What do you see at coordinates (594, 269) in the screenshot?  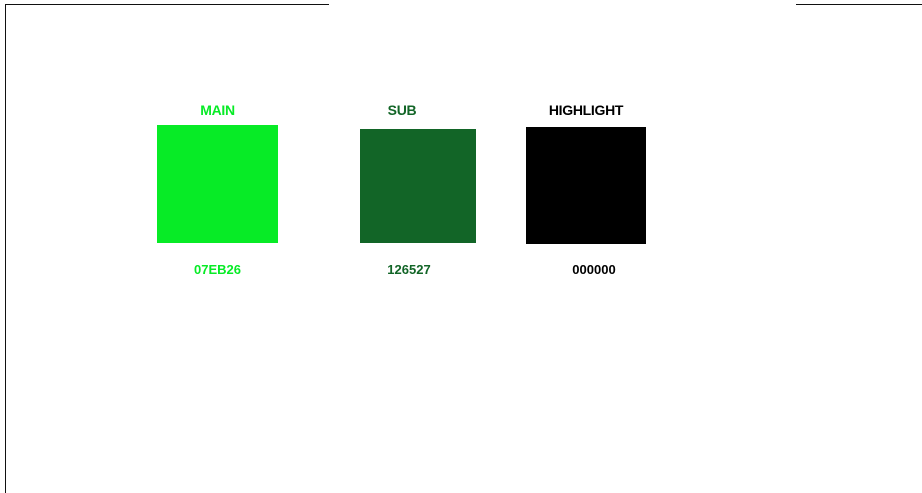 I see `highlight-color-code: 000000` at bounding box center [594, 269].